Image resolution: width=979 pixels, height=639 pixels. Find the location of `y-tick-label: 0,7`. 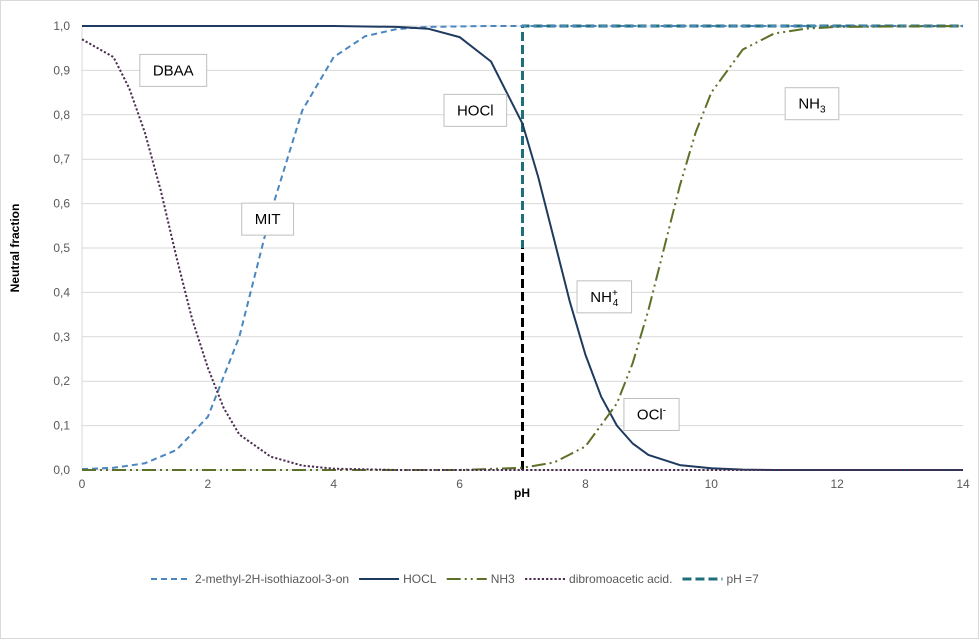

y-tick-label: 0,7 is located at coordinates (61, 159).